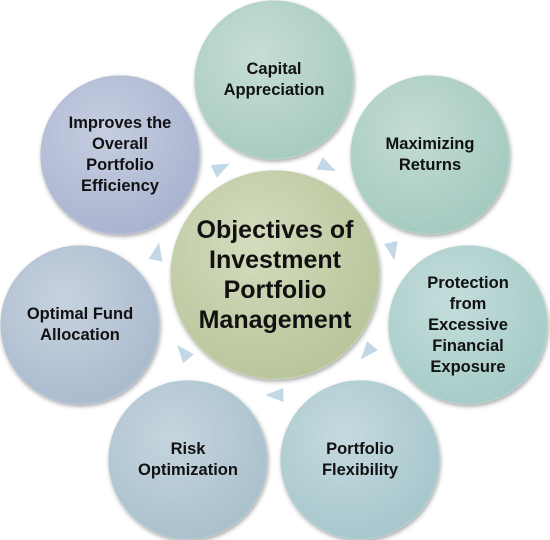 The height and width of the screenshot is (540, 550). I want to click on center-node, so click(275, 275).